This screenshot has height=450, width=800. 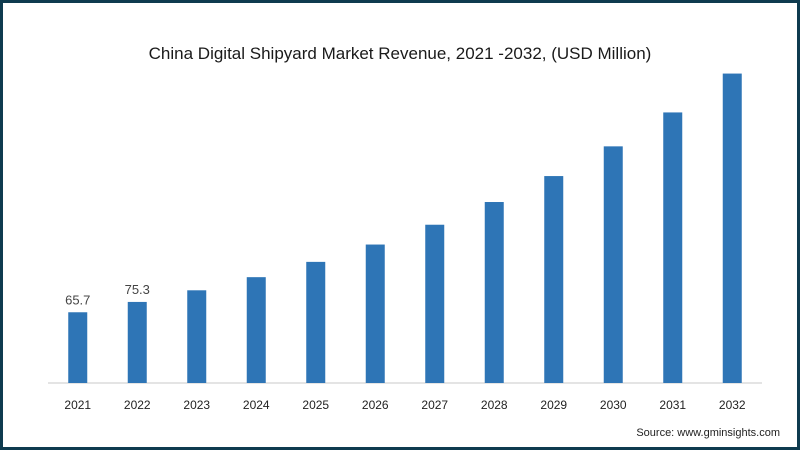 I want to click on x-tick-label: 2026, so click(x=375, y=405).